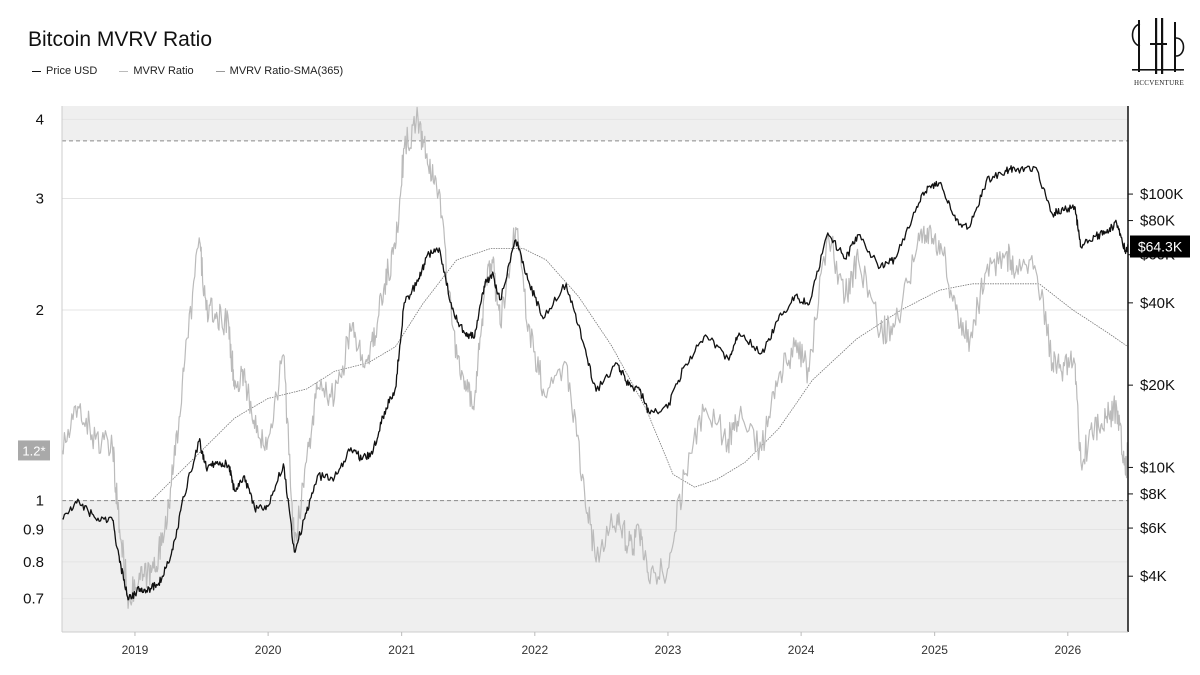 Image resolution: width=1200 pixels, height=675 pixels. I want to click on x-tick-label: 2022, so click(534, 650).